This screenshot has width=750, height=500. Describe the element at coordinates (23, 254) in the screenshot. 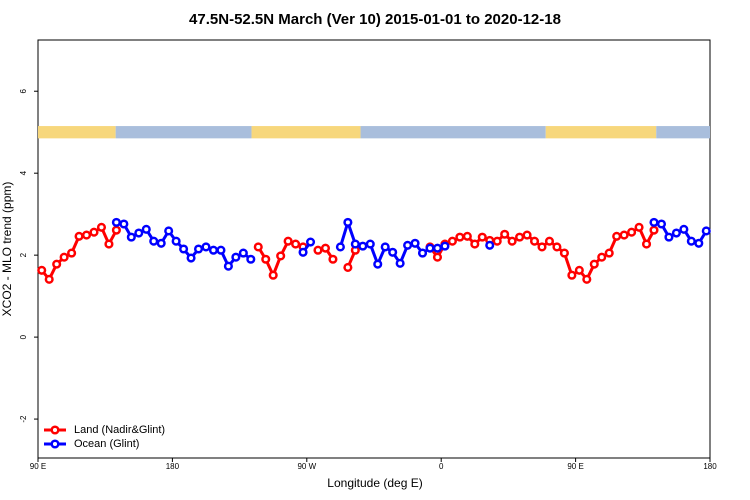

I see `y-tick-label: 2` at that location.